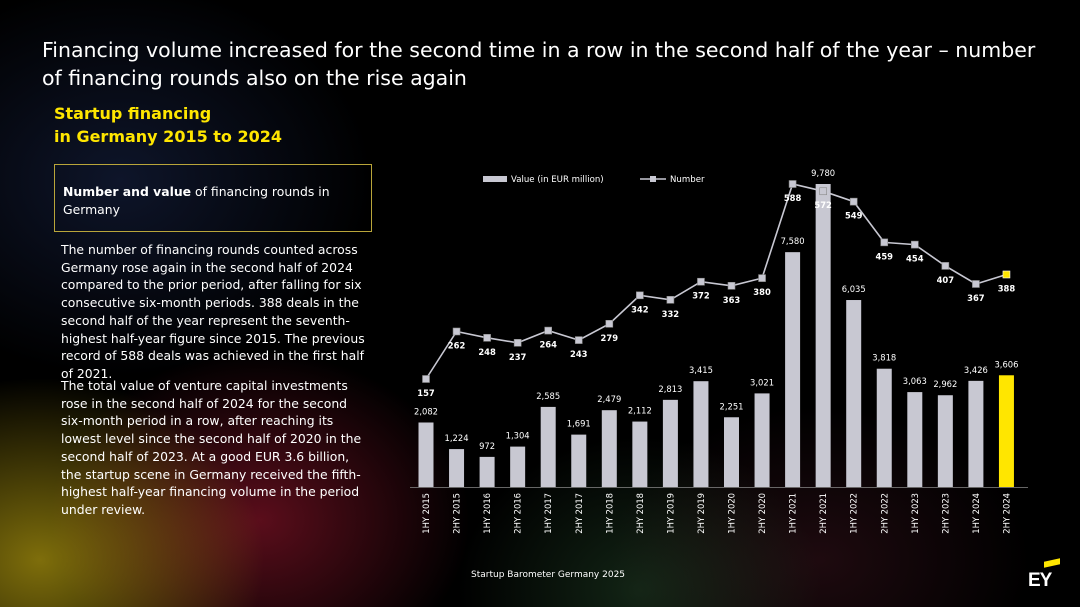  Describe the element at coordinates (579, 513) in the screenshot. I see `x-tick-label: 2HY 2017` at that location.